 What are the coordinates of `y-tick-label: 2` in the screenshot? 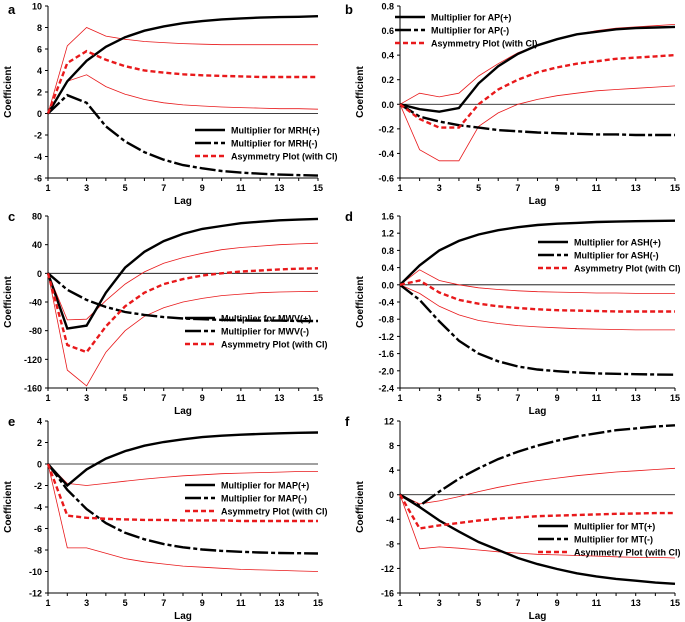 It's located at (39, 443).